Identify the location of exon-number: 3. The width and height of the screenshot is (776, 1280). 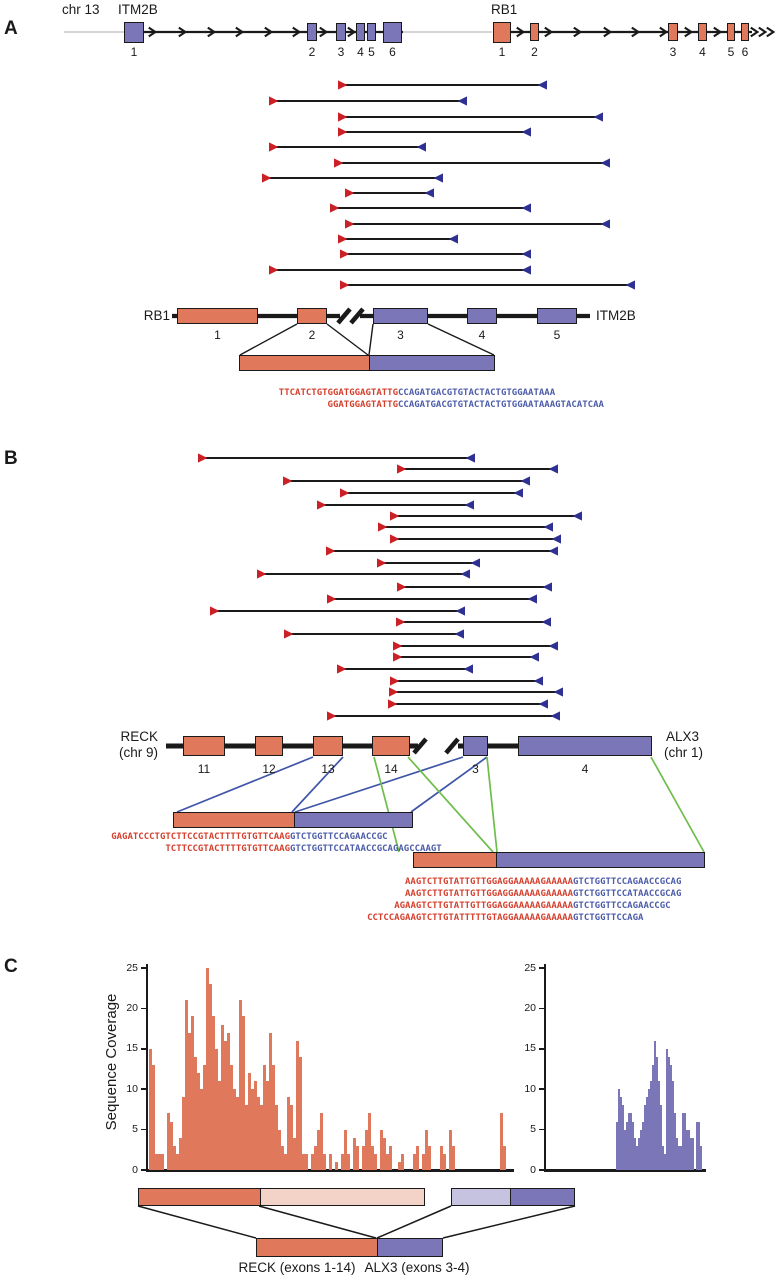
(475, 769).